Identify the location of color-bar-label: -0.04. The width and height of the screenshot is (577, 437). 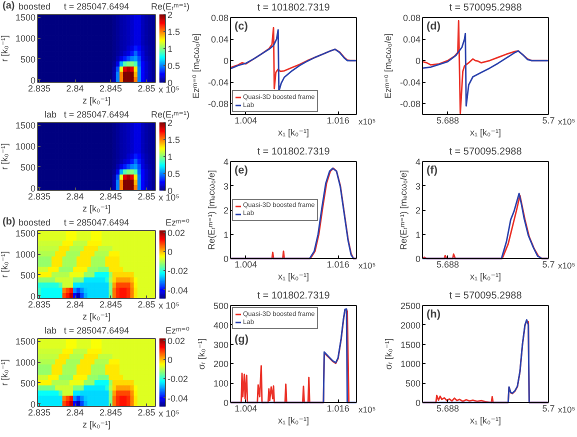
(178, 290).